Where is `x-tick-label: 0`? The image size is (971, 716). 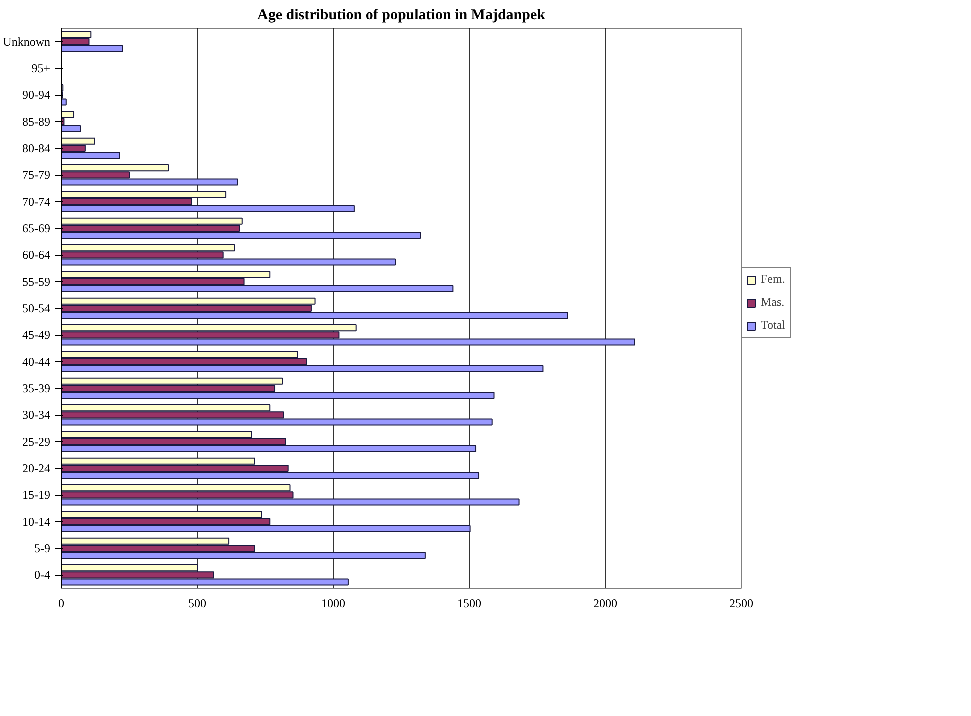
x-tick-label: 0 is located at coordinates (61, 603).